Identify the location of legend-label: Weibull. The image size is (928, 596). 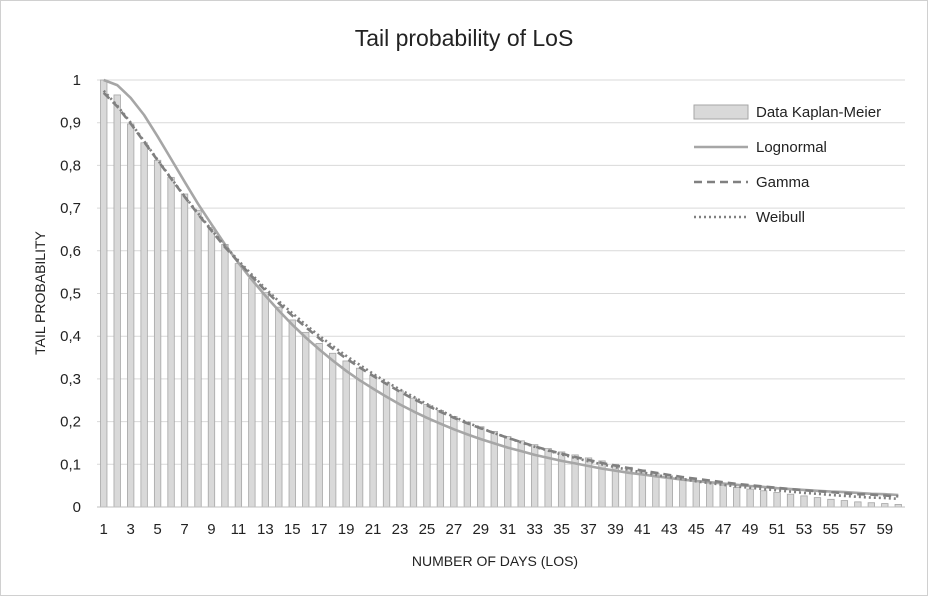
(780, 217).